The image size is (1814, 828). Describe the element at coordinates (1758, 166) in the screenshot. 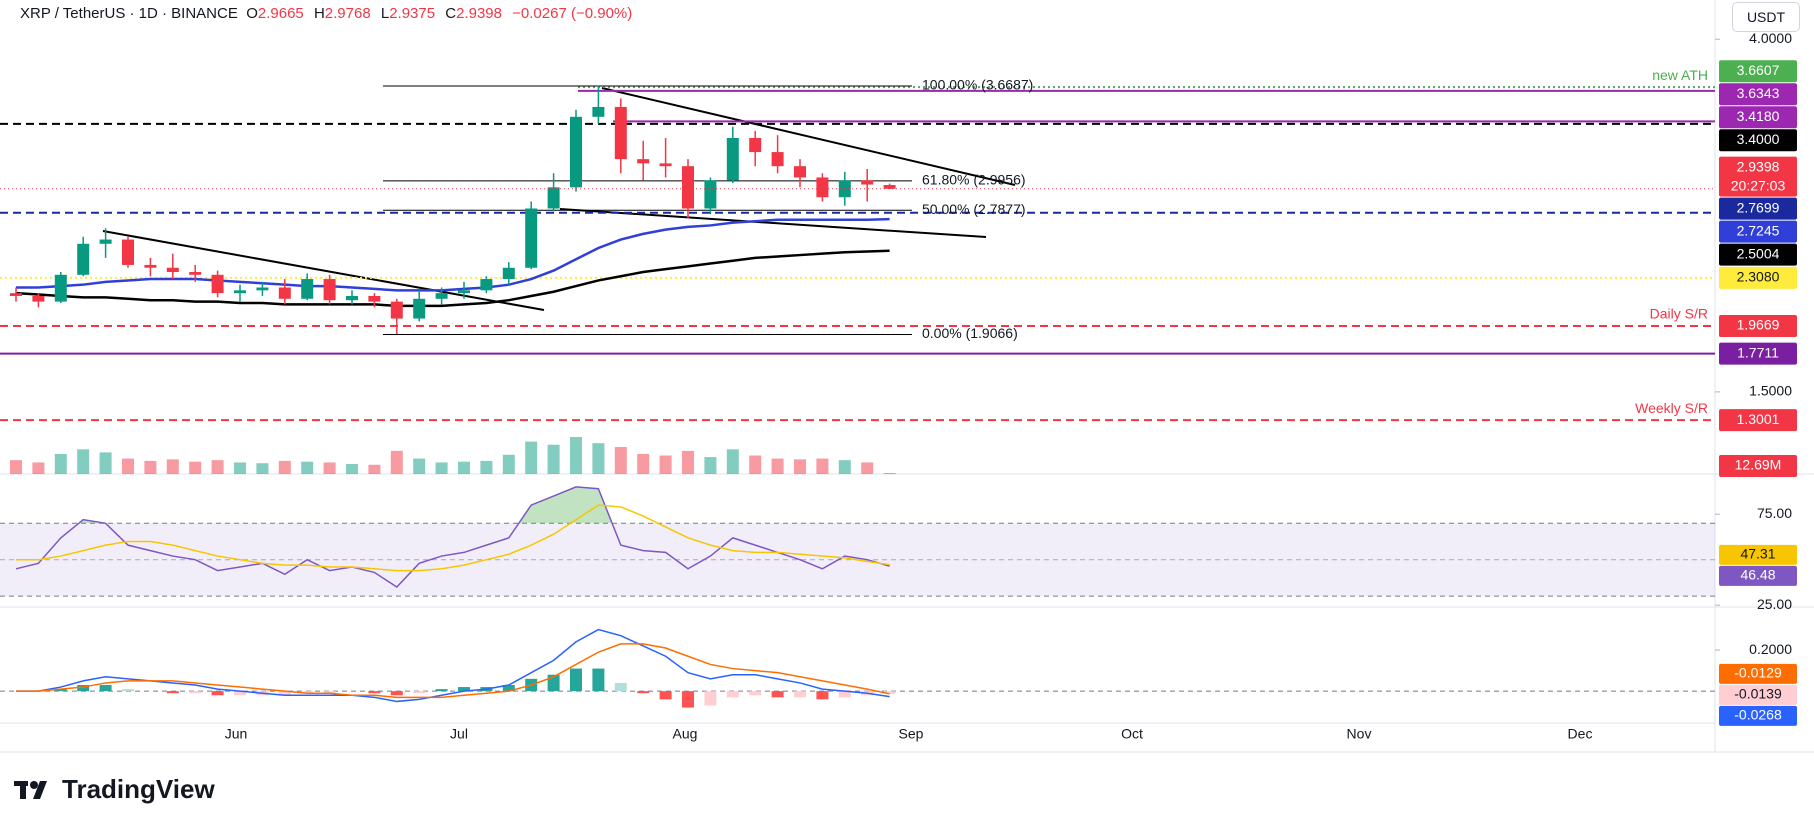

I see `price-label-text: 2.9398` at that location.